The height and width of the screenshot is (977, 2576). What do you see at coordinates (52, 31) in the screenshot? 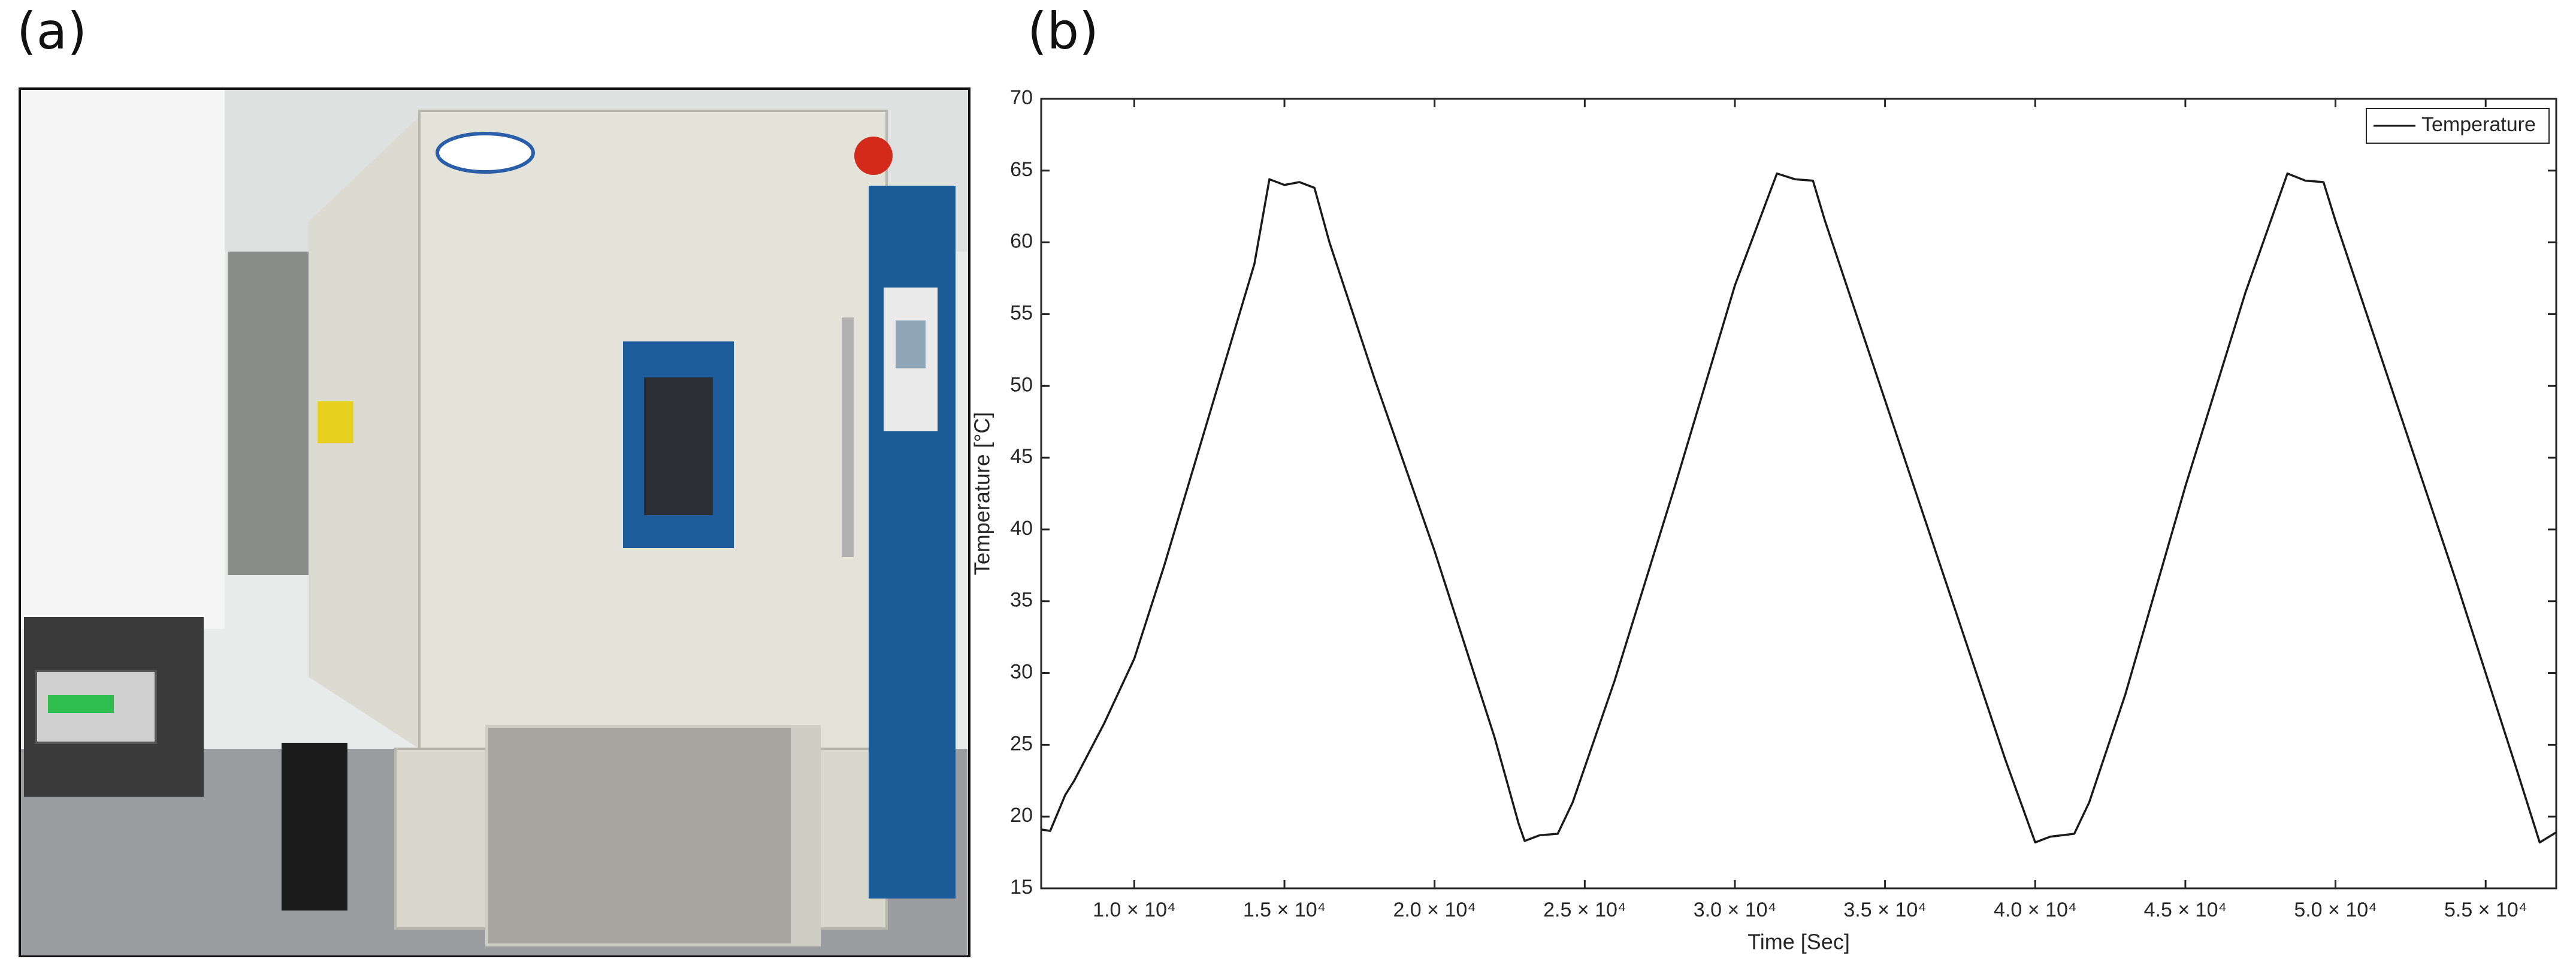
I see `panel-label: (a)` at bounding box center [52, 31].